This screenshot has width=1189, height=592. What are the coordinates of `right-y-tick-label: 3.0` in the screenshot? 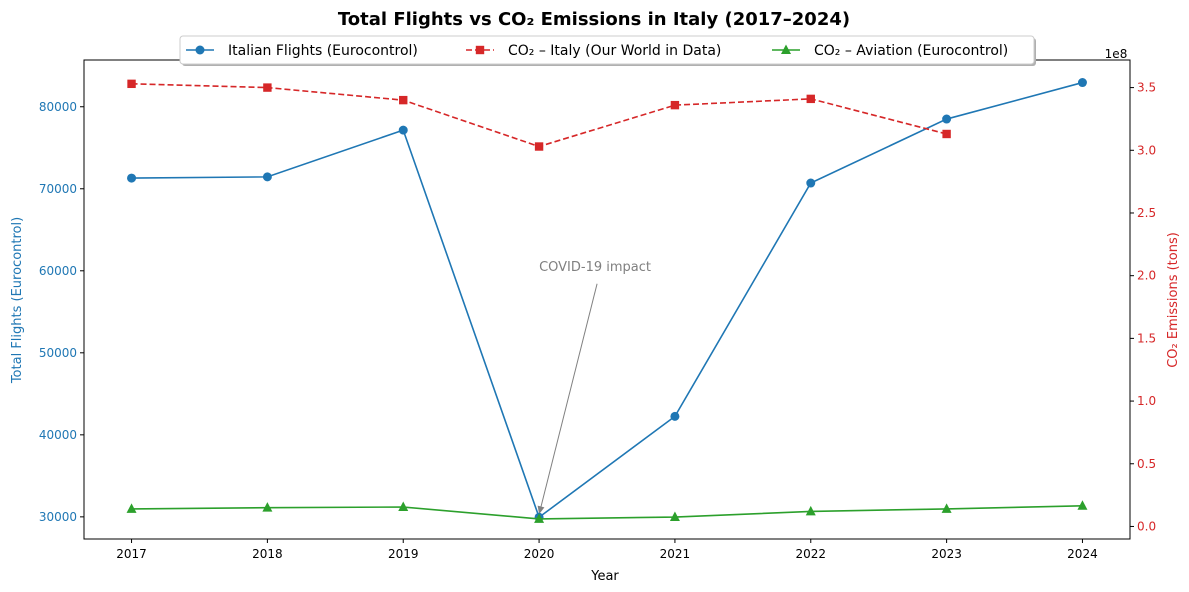 It's located at (1146, 150).